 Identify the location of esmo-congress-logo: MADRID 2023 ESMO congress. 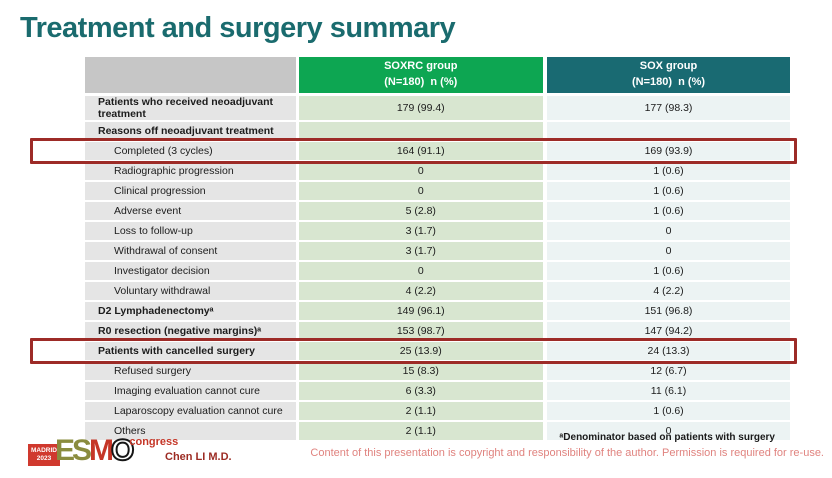
(103, 450).